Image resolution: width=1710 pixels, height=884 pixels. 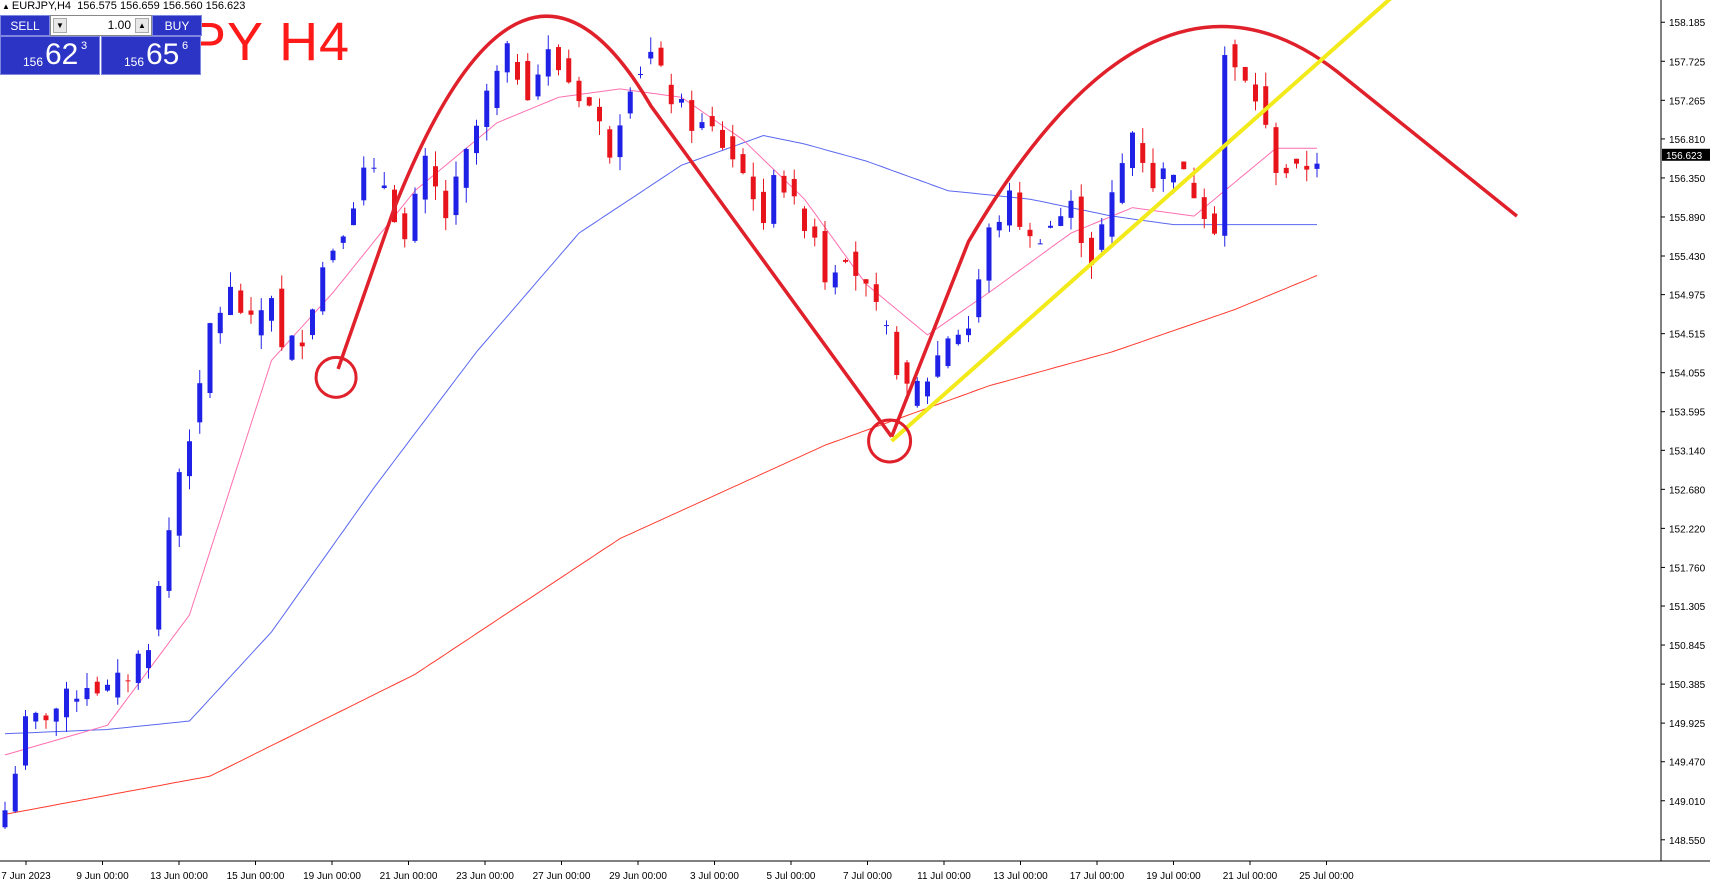 I want to click on buy-button: BUY, so click(x=177, y=25).